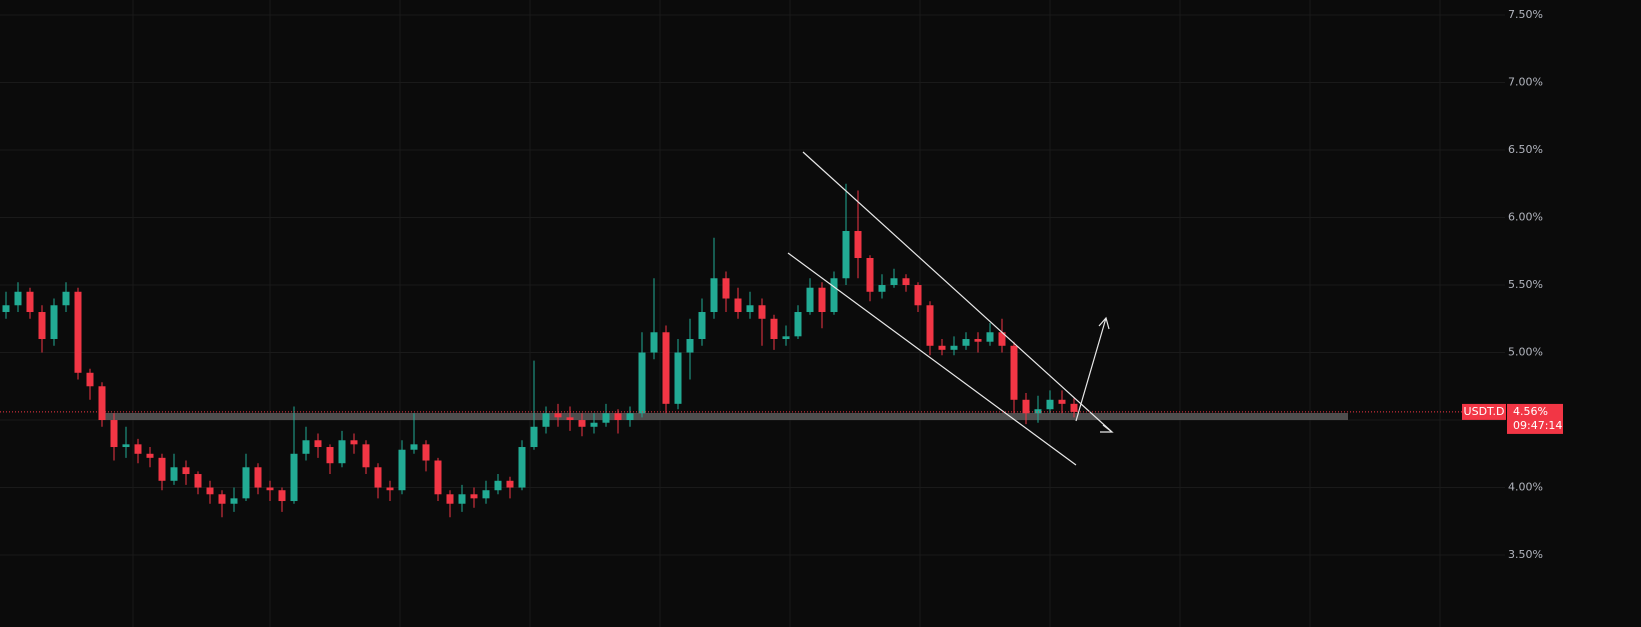 This screenshot has width=1641, height=627. I want to click on support-zone, so click(724, 416).